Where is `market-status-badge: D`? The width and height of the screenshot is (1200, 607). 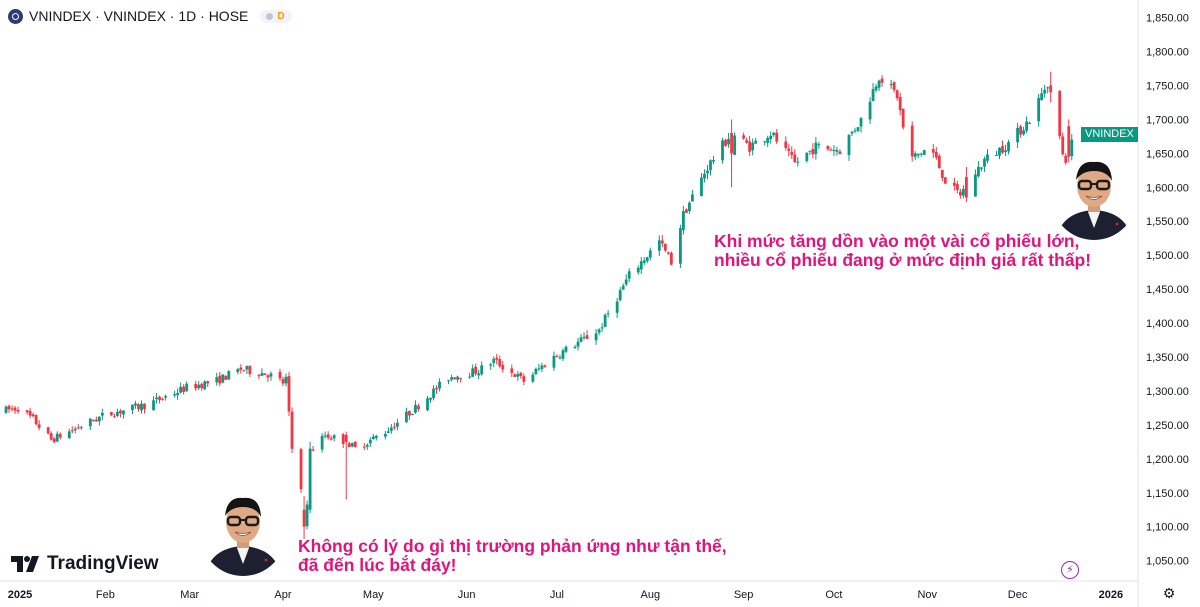
market-status-badge: D is located at coordinates (276, 16).